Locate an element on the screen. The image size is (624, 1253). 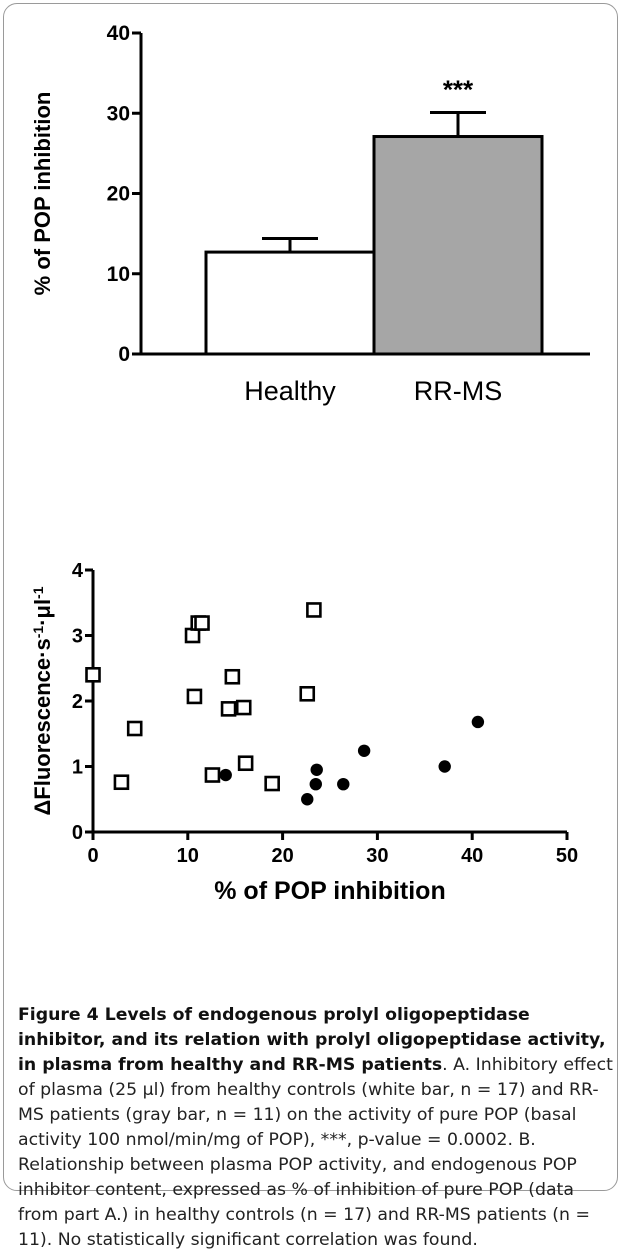
x-tick-label: 20 is located at coordinates (282, 856).